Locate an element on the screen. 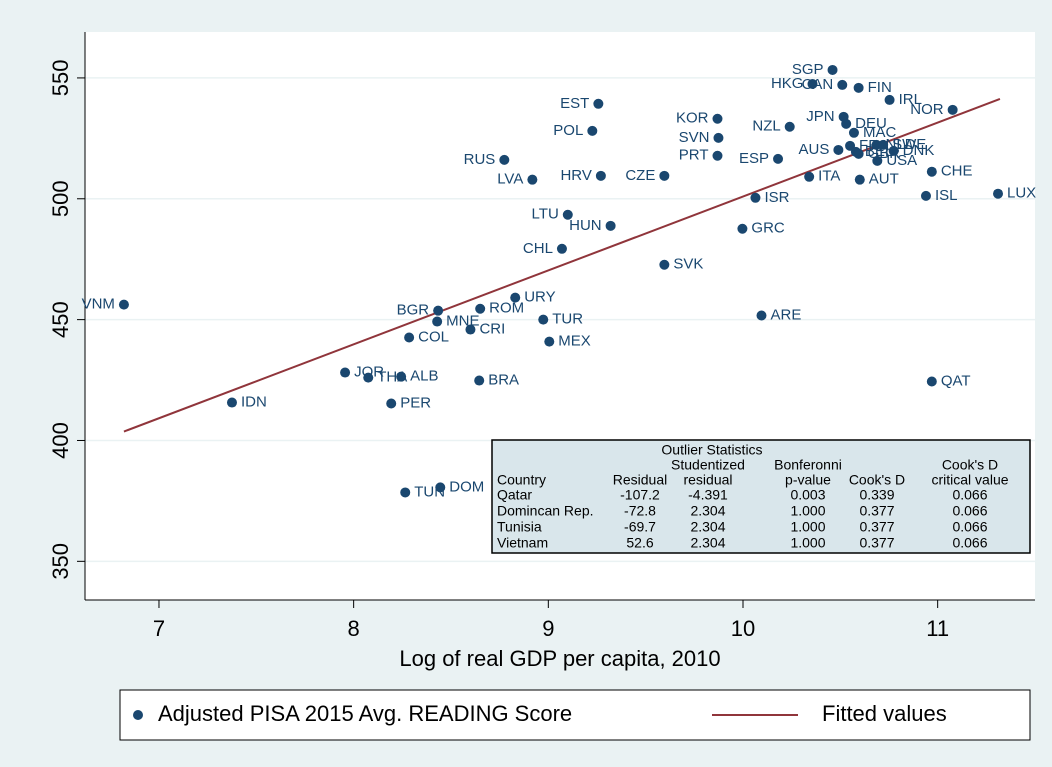  outlier-table-cell: 0.339 is located at coordinates (876, 495).